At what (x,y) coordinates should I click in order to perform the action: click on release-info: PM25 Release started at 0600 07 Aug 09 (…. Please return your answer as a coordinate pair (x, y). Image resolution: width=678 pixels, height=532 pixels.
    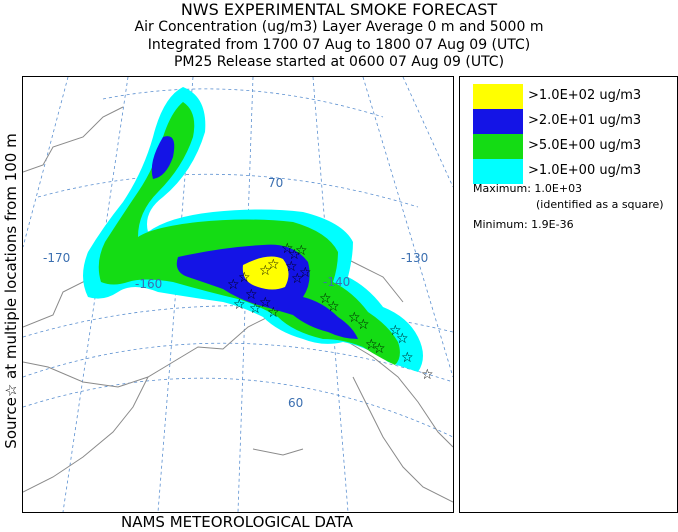
    Looking at the image, I should click on (339, 62).